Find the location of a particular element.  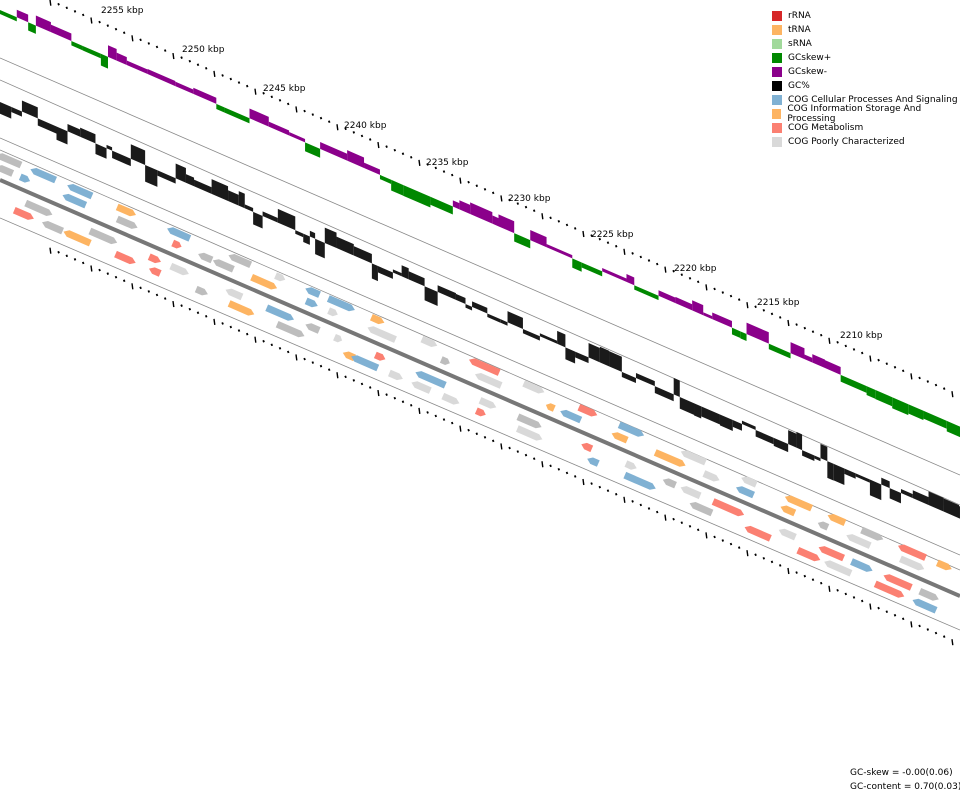

scale-label: 2210 kbp is located at coordinates (861, 336).